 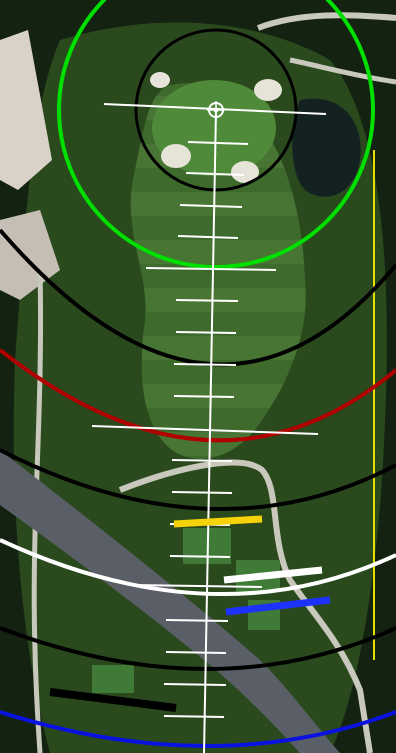 I want to click on tee-marker-yellow, so click(x=218, y=521).